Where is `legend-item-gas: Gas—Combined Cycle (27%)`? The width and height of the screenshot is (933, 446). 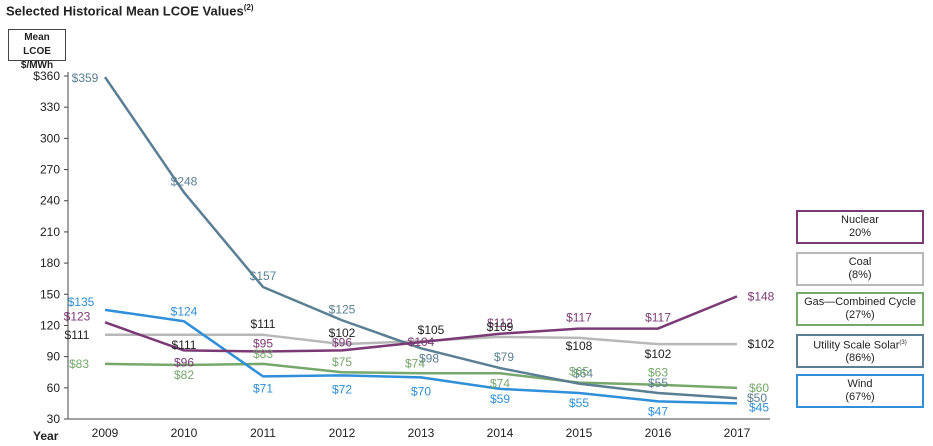
legend-item-gas: Gas—Combined Cycle (27%) is located at coordinates (860, 309).